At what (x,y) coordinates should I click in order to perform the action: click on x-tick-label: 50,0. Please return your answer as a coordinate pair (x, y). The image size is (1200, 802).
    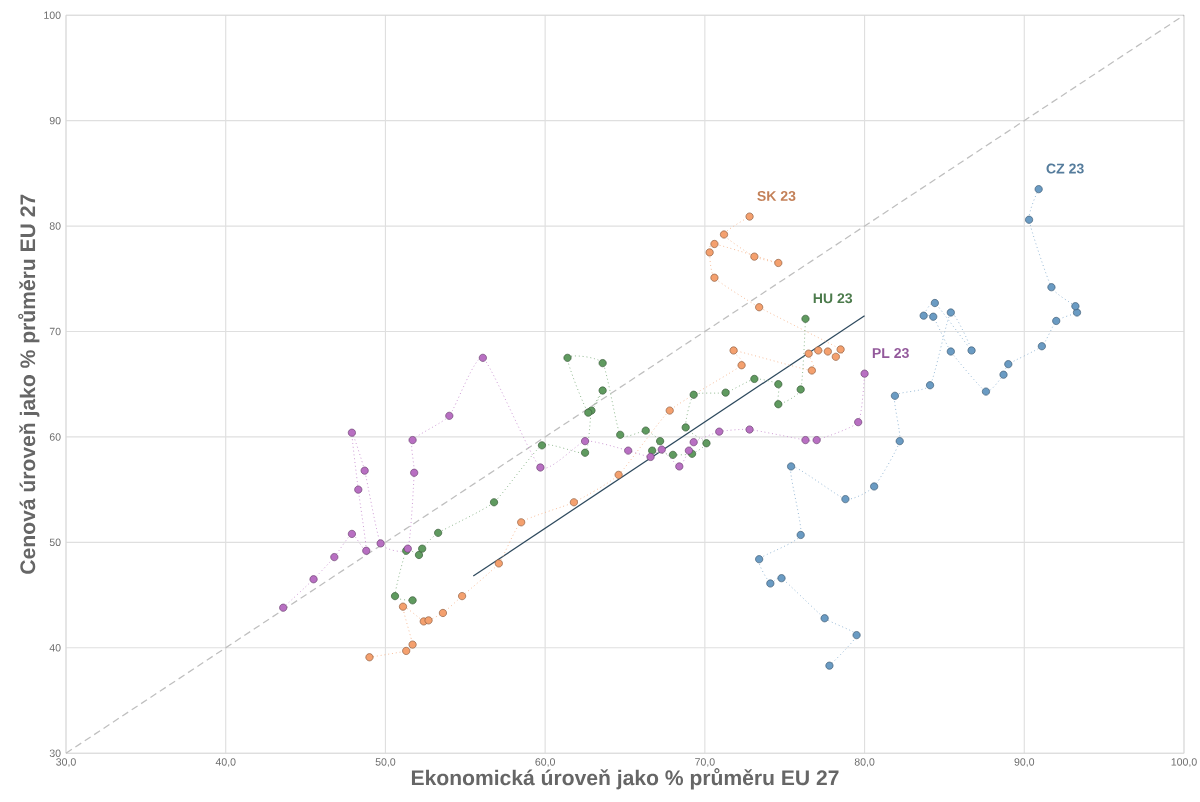
    Looking at the image, I should click on (385, 762).